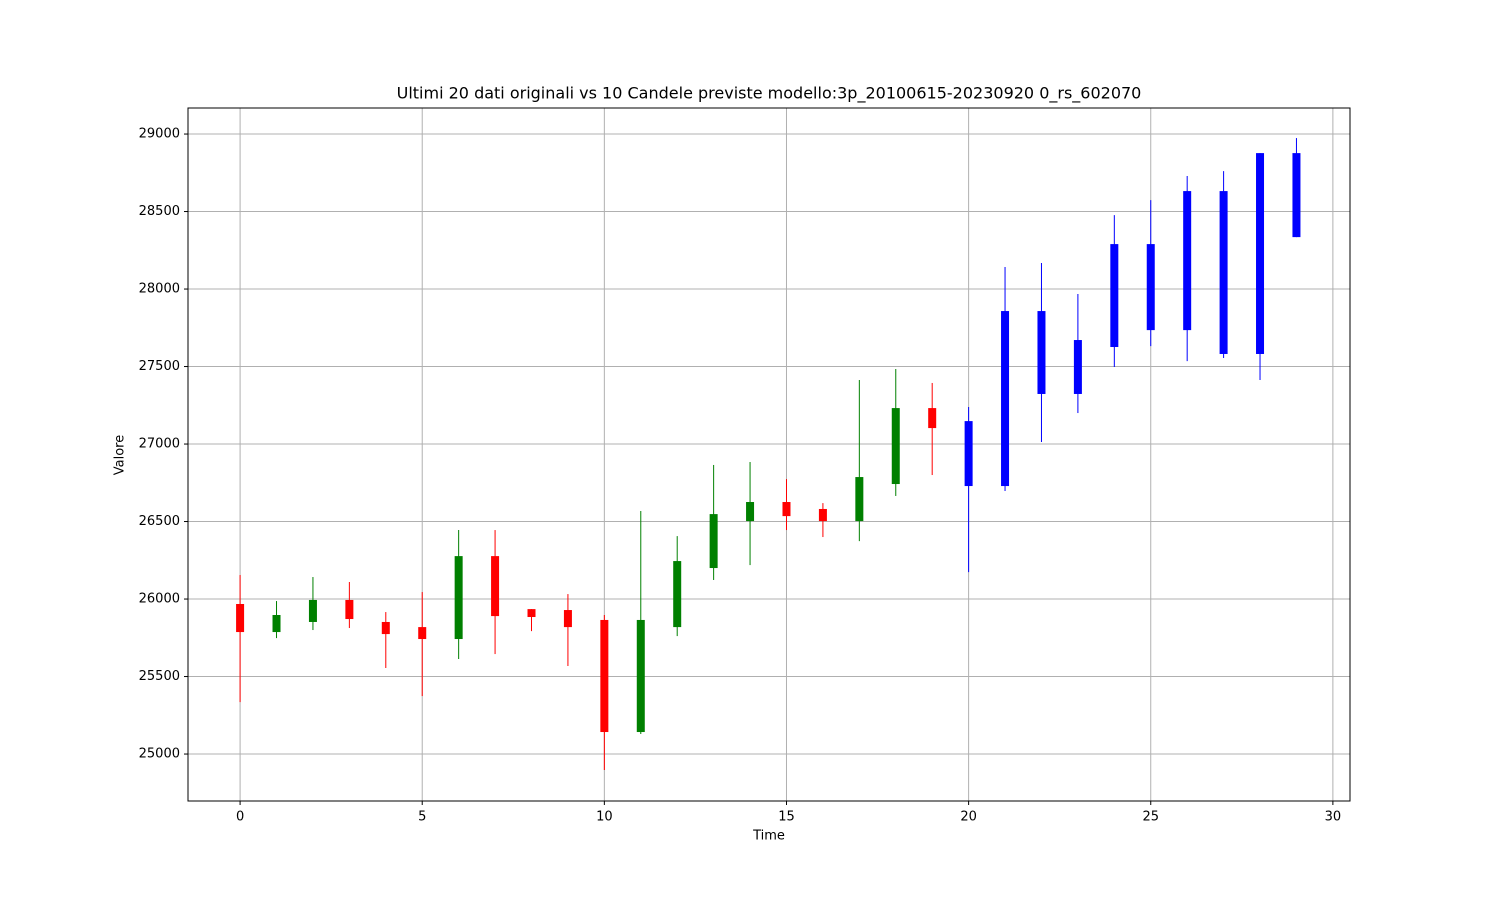 The width and height of the screenshot is (1500, 900). What do you see at coordinates (1333, 817) in the screenshot?
I see `x-tick-label: 30` at bounding box center [1333, 817].